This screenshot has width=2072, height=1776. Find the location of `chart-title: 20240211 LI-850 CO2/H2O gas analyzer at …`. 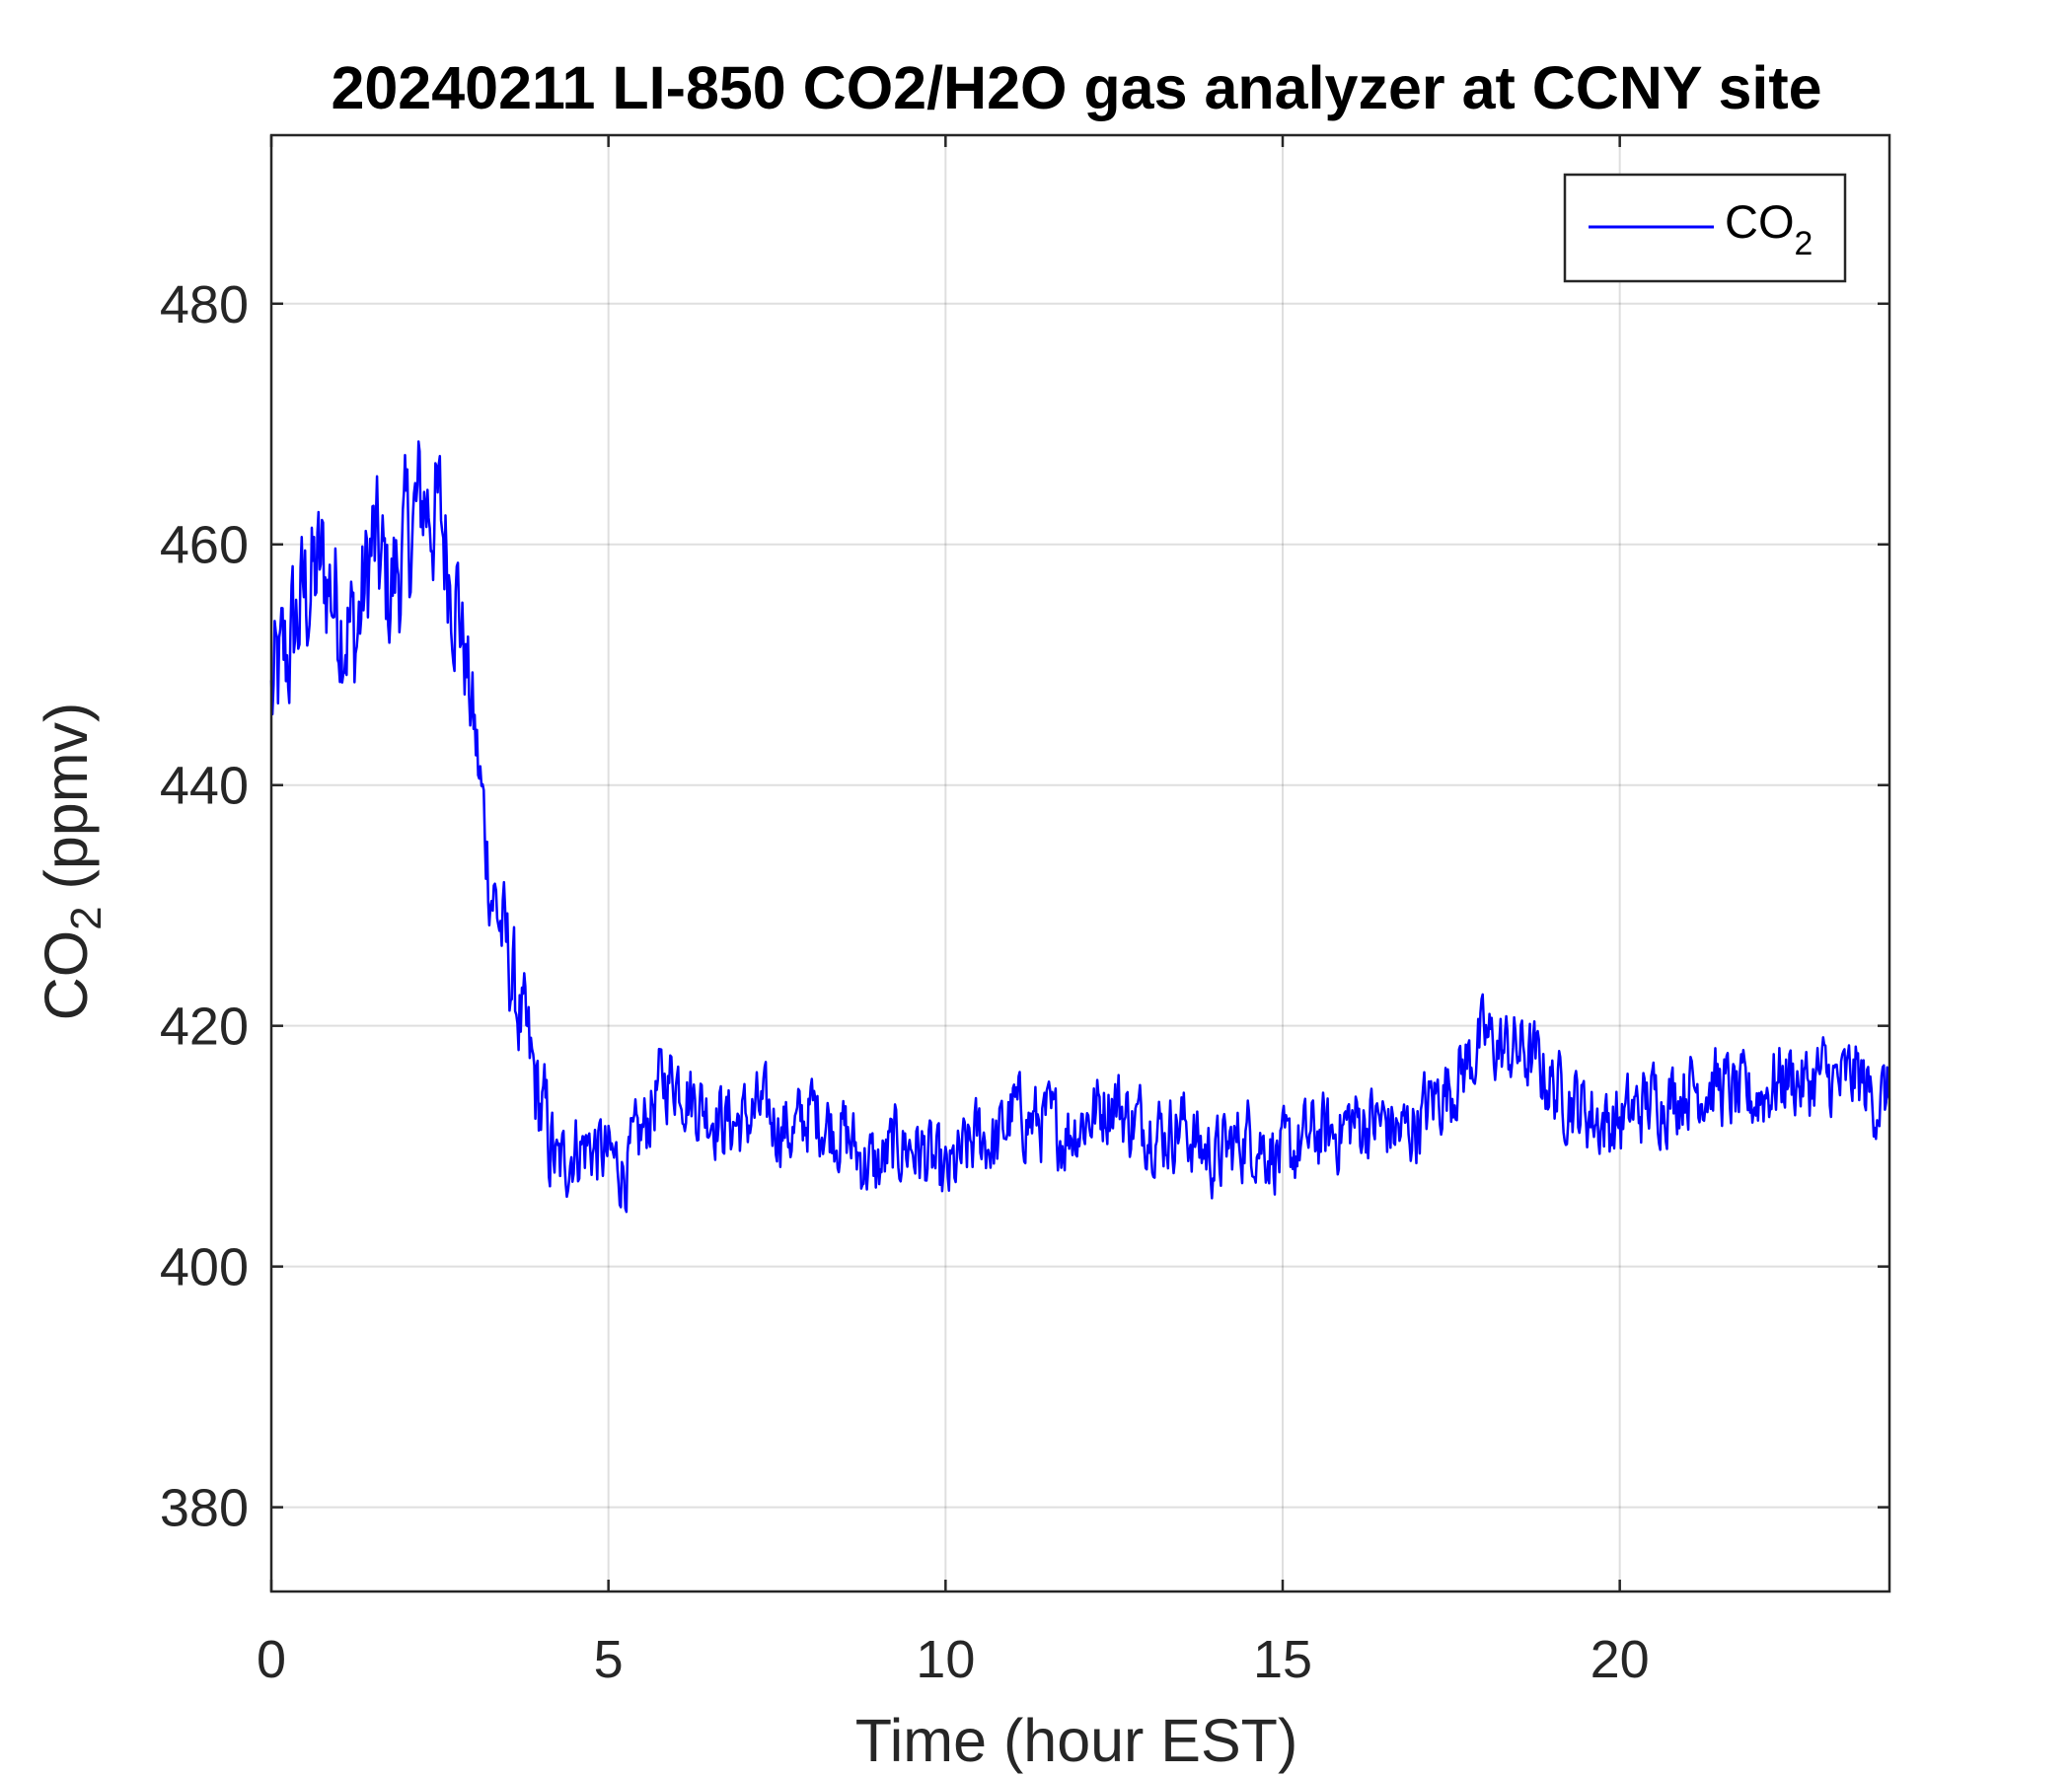

chart-title: 20240211 LI-850 CO2/H2O gas analyzer at … is located at coordinates (1076, 87).